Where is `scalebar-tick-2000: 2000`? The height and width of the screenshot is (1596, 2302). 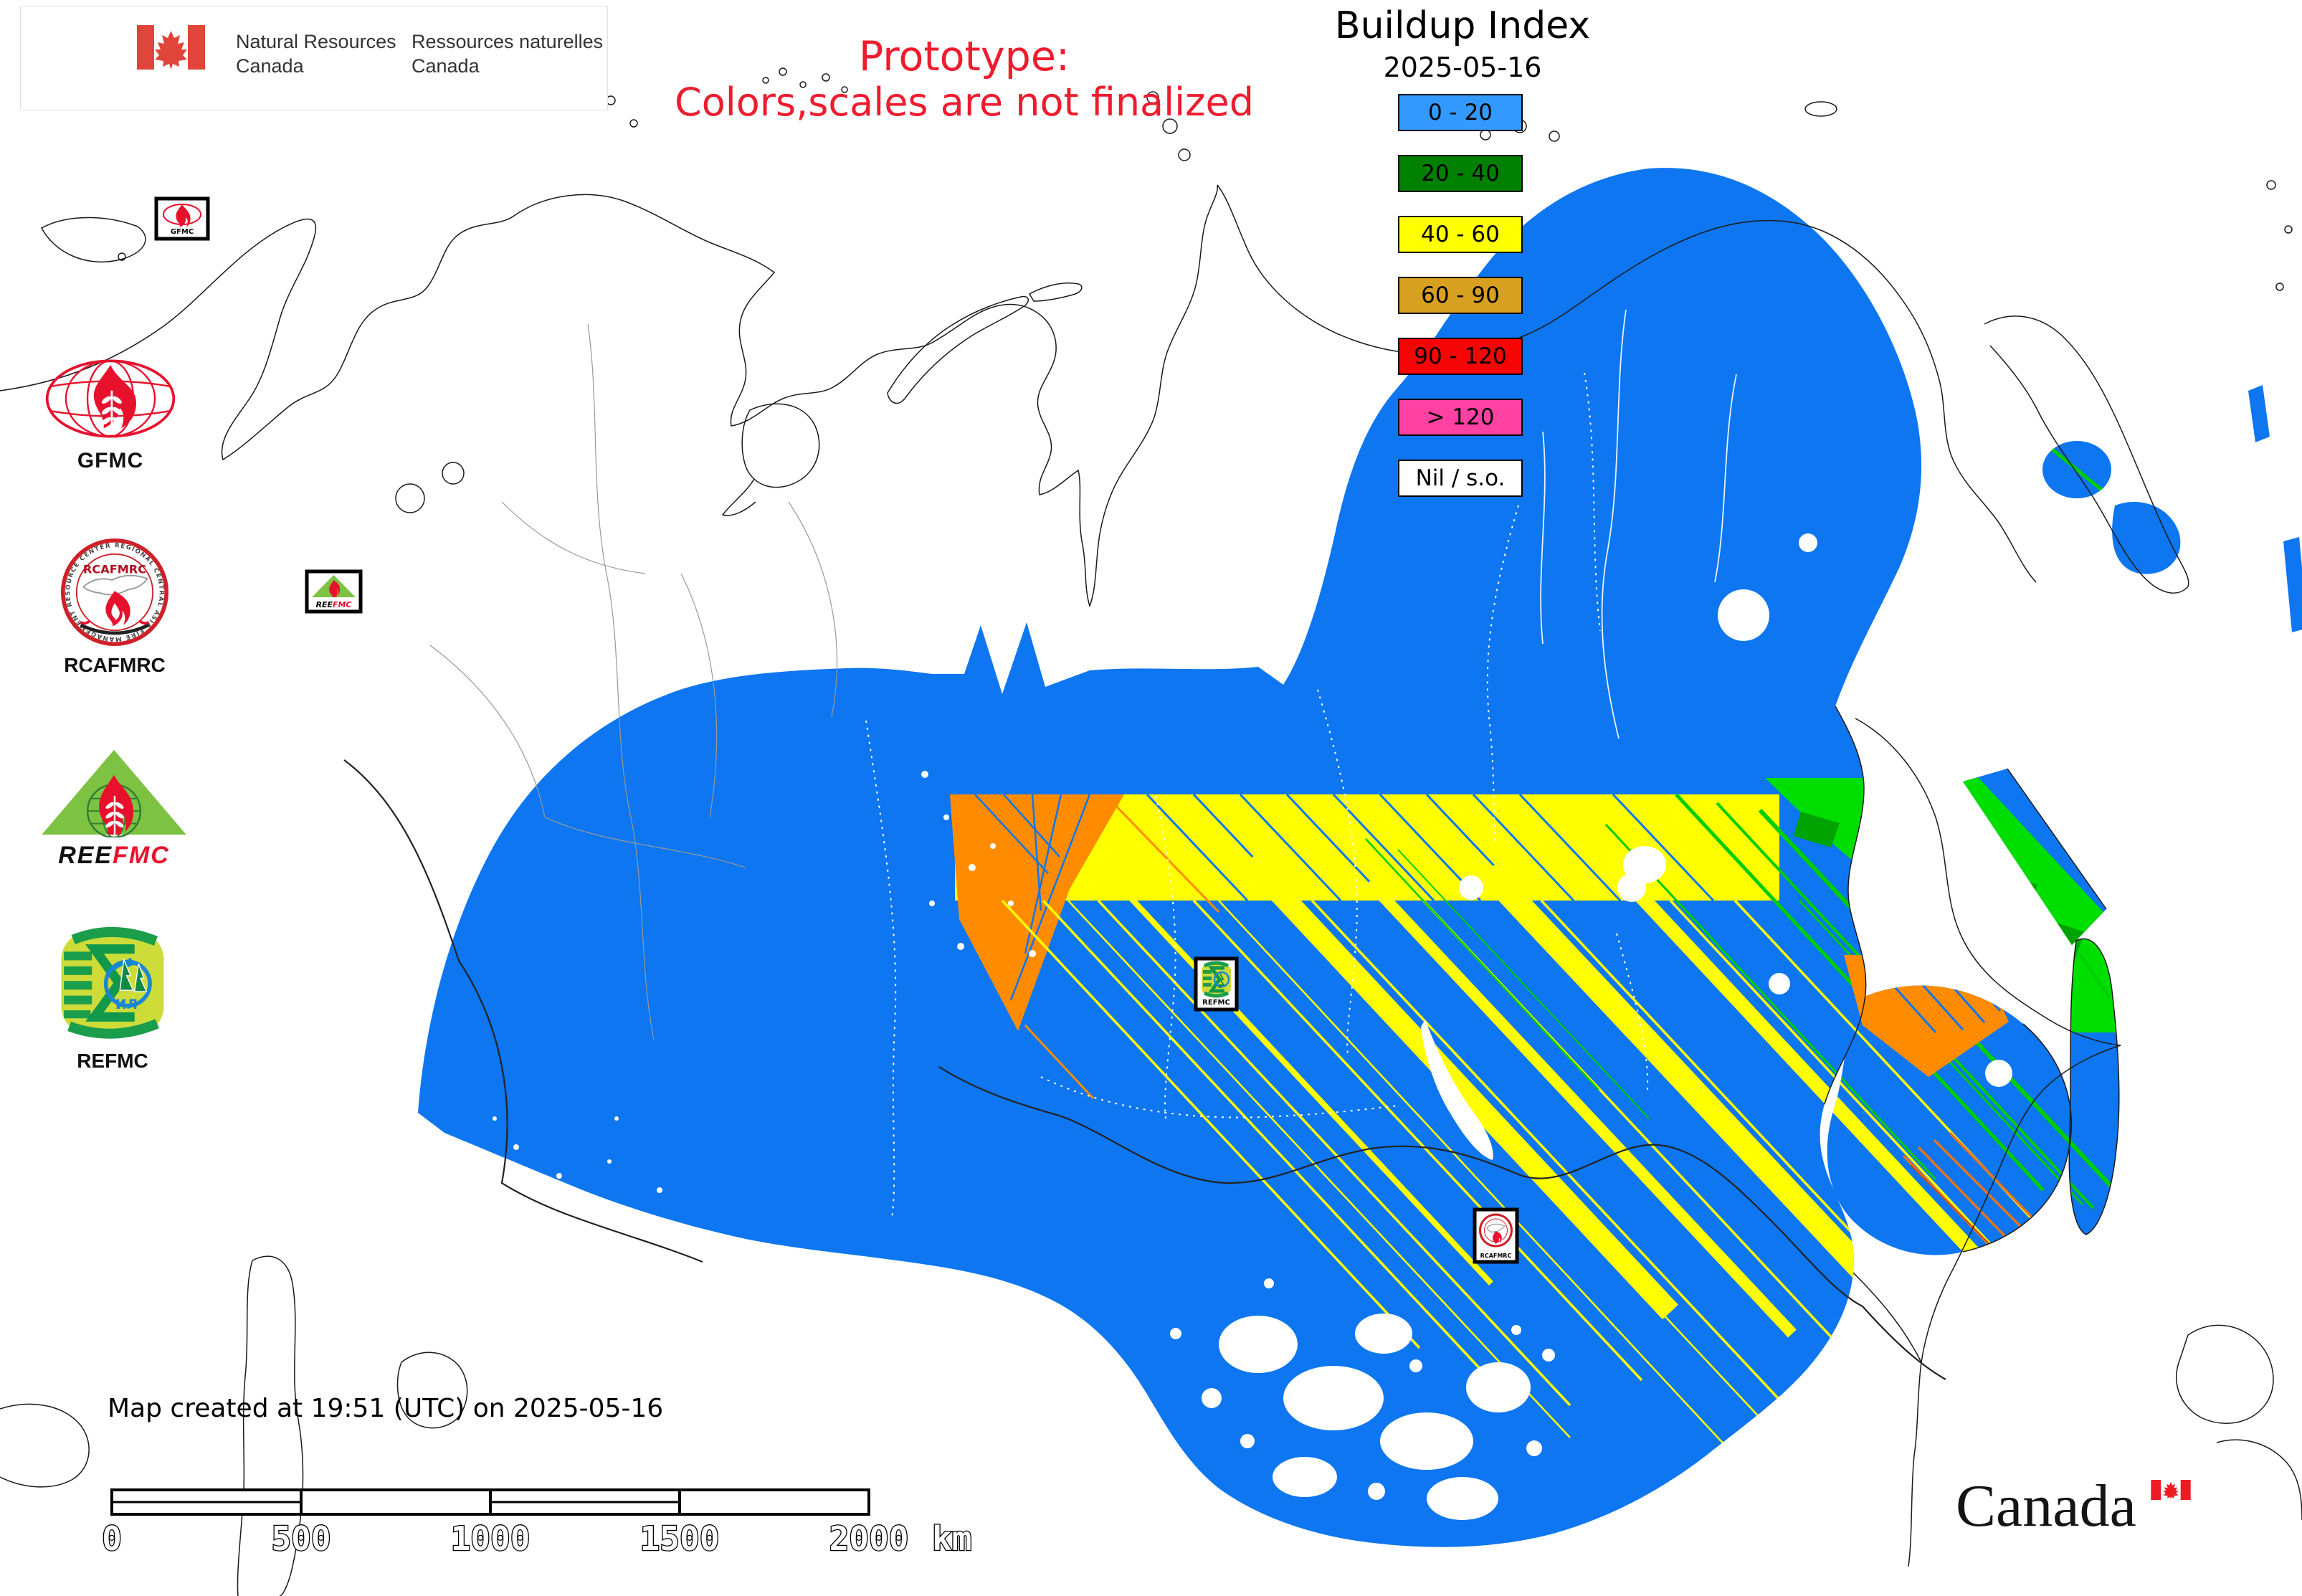
scalebar-tick-2000: 2000 is located at coordinates (869, 1538).